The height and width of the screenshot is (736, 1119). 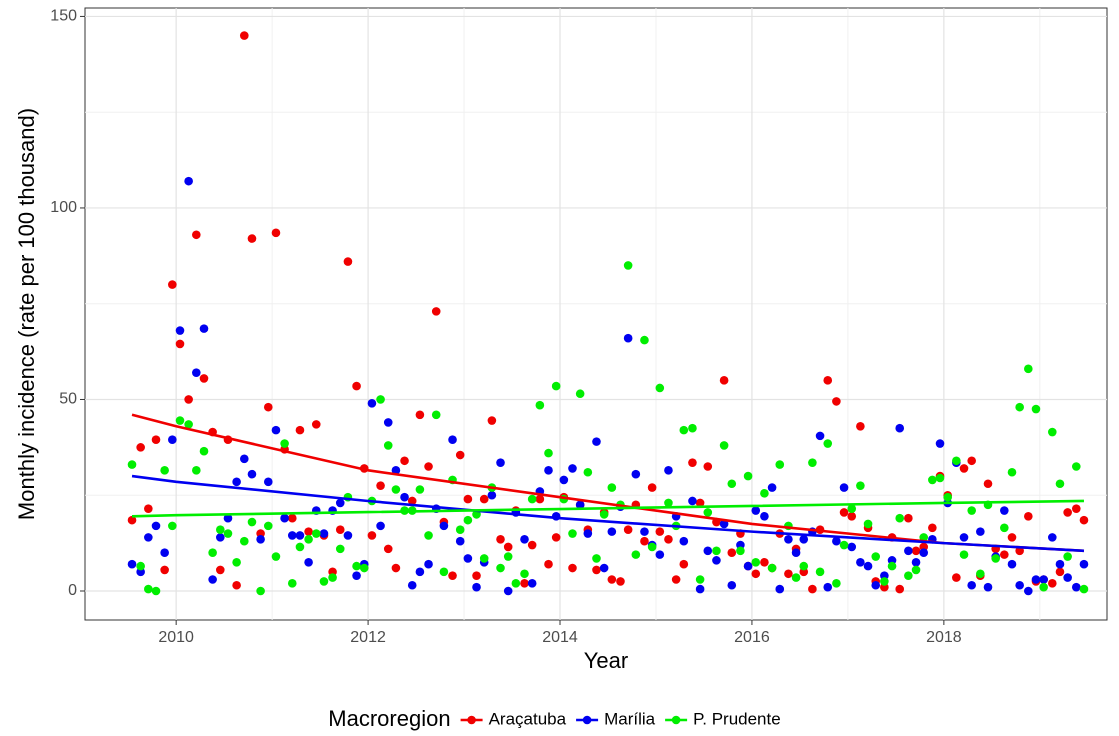 I want to click on x-axis-title: Year, so click(x=606, y=660).